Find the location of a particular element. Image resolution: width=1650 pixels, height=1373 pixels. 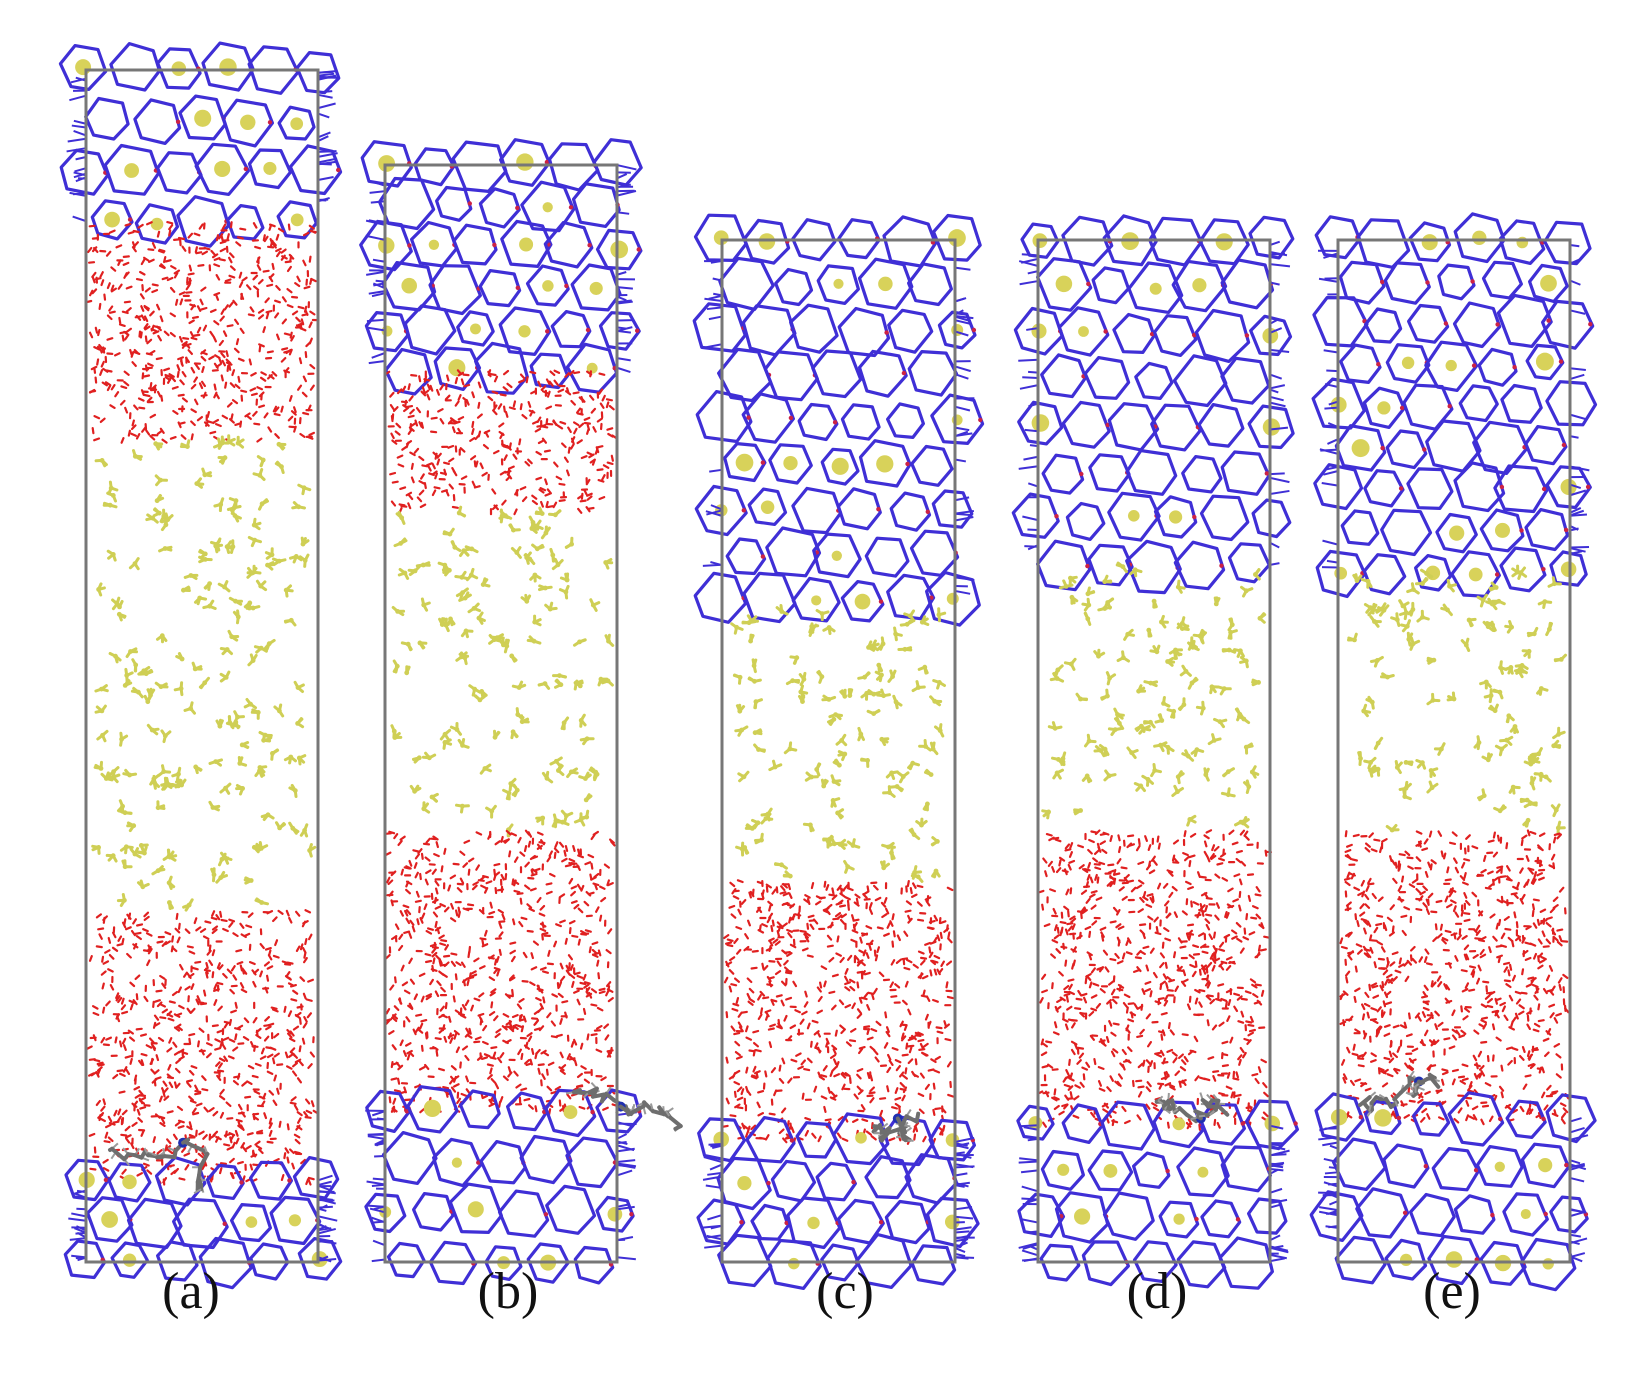

snapshot-panel-e is located at coordinates (1453, 752).